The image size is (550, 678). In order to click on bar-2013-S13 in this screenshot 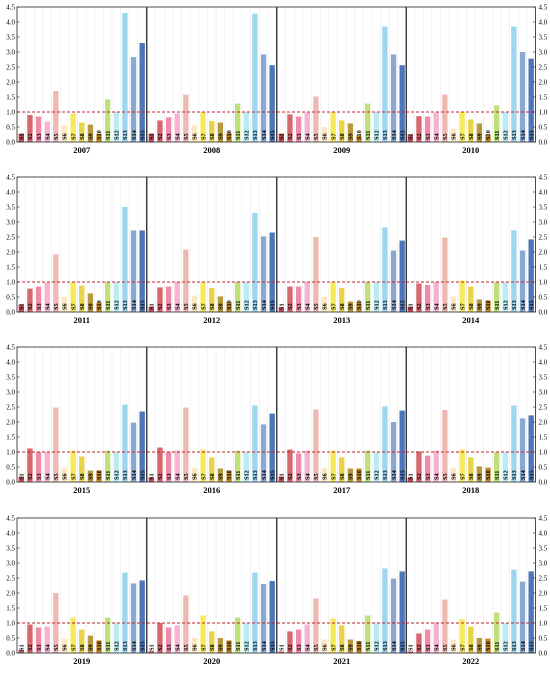, I will do `click(385, 269)`.